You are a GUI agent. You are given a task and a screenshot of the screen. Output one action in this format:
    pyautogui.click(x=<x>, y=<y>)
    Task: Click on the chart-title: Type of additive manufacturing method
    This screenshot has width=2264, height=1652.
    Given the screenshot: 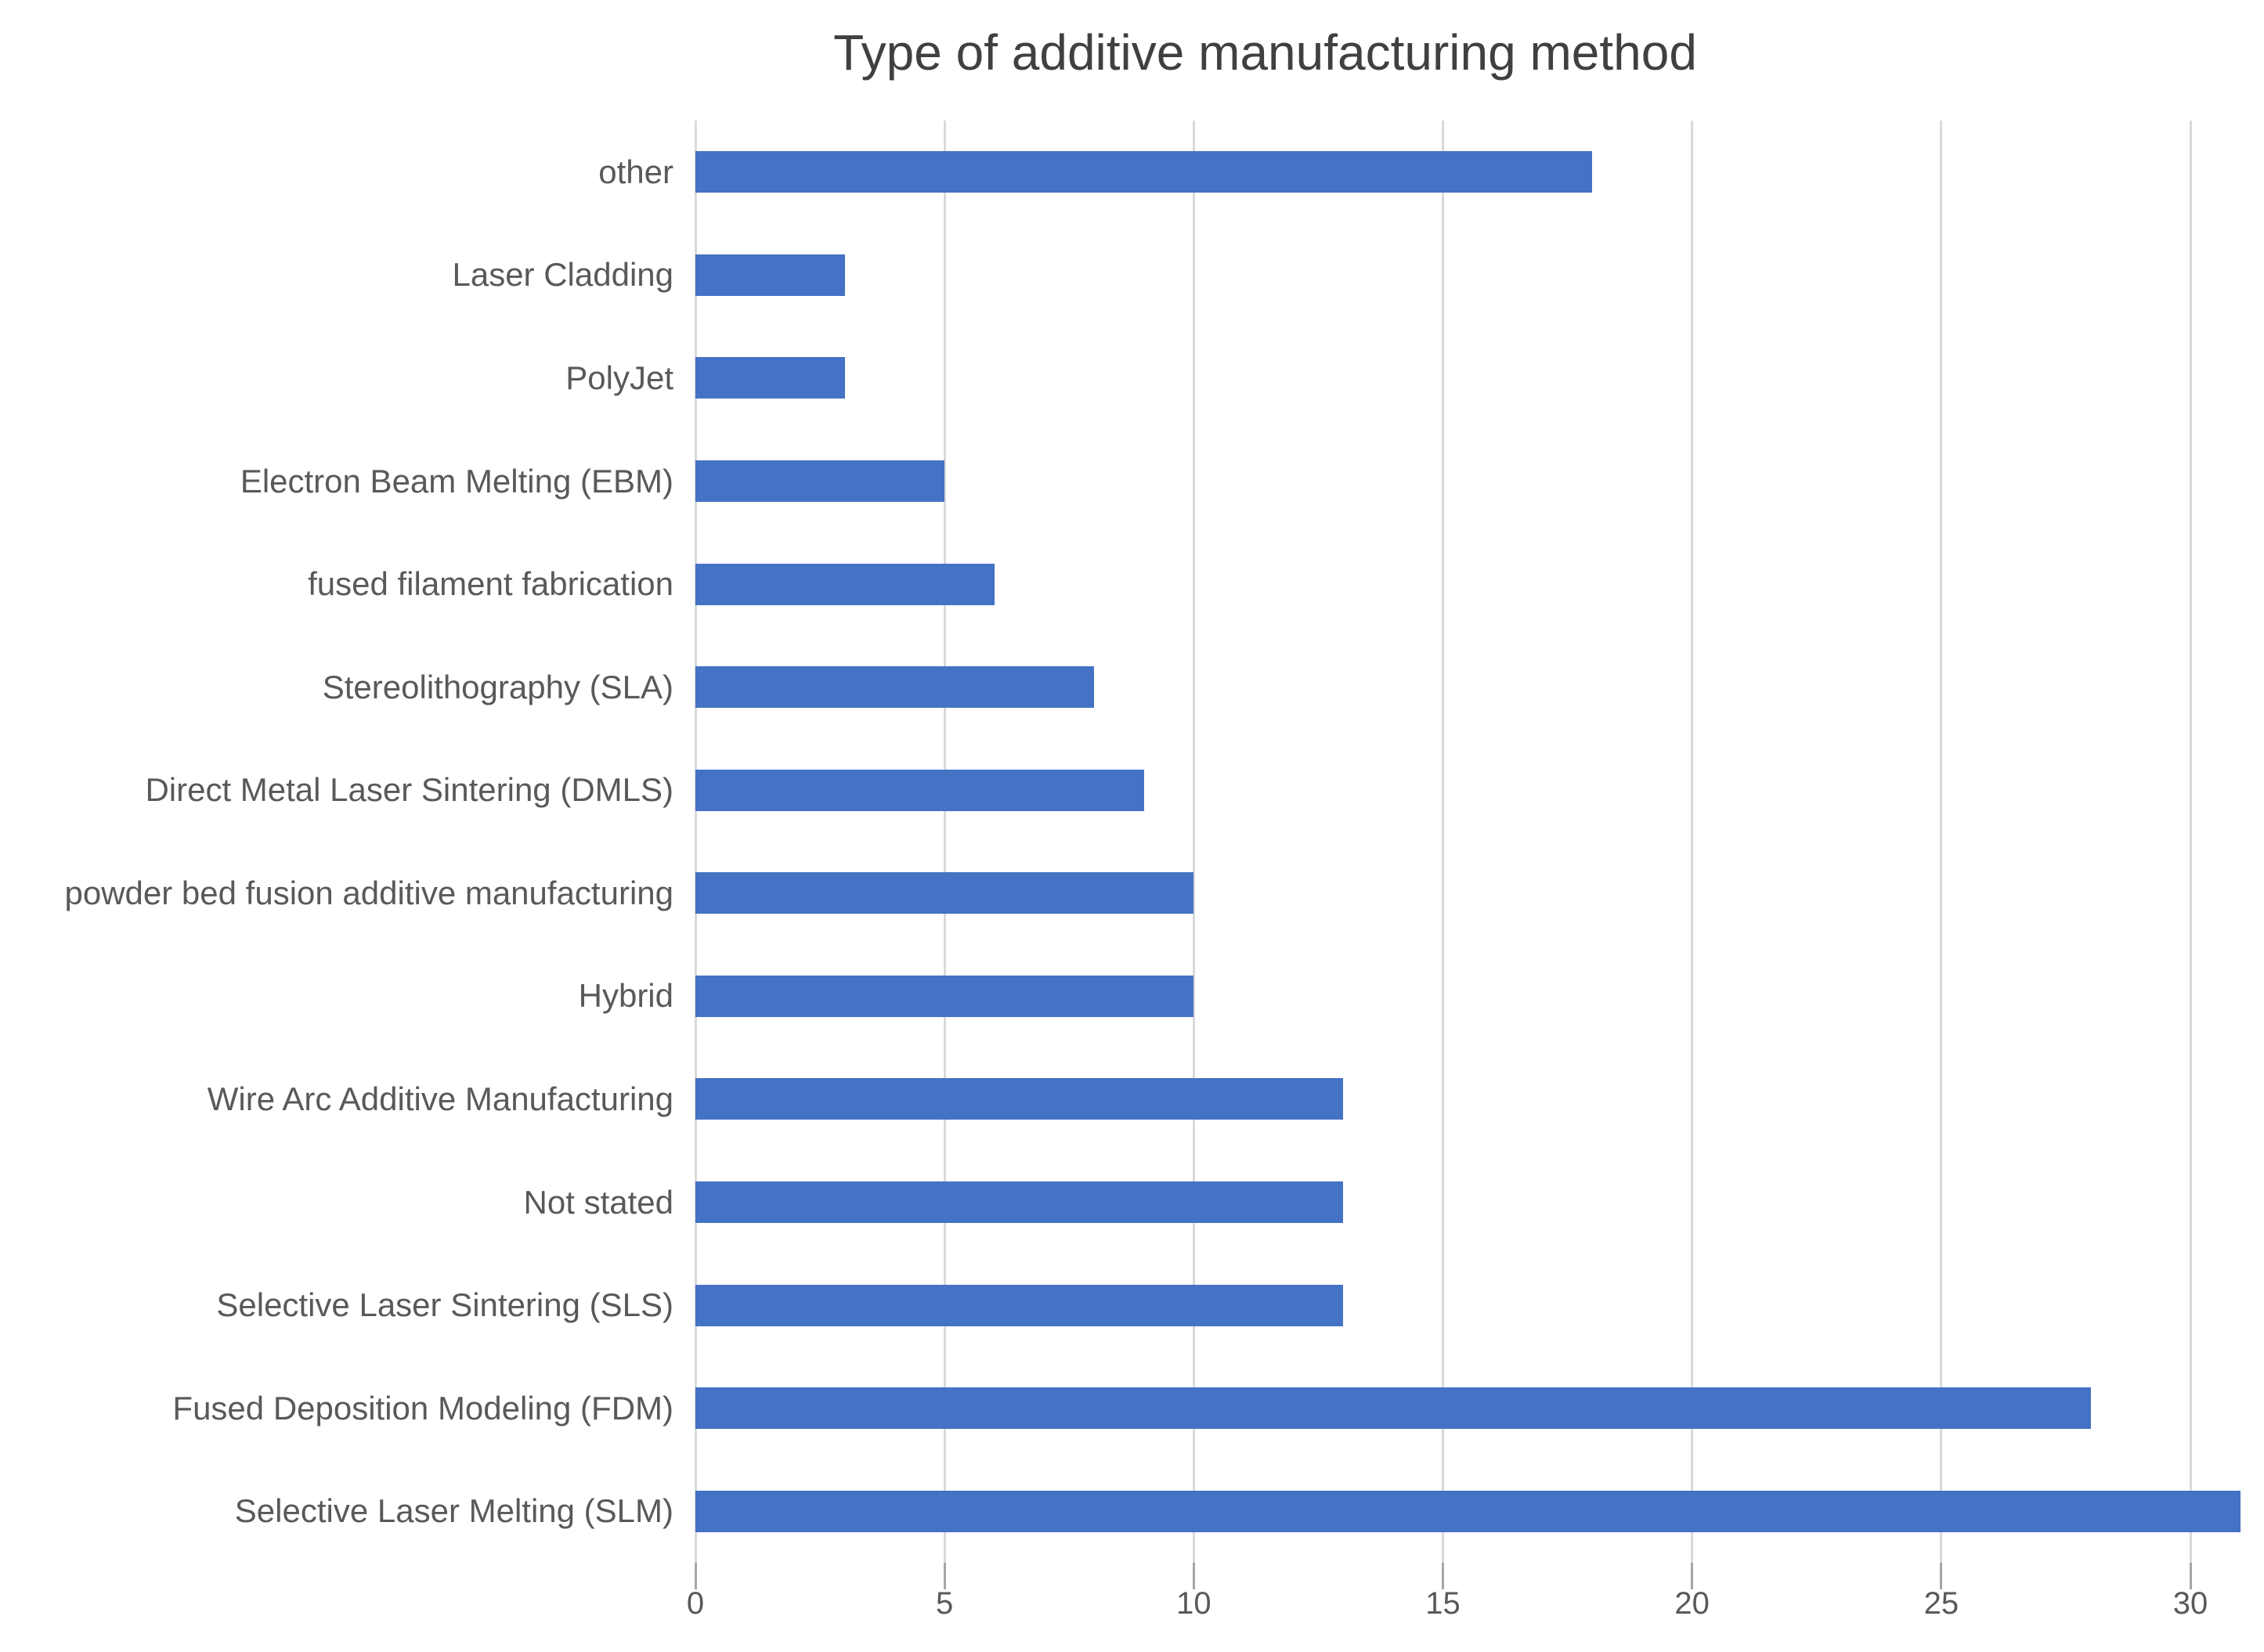 What is the action you would take?
    pyautogui.click(x=1265, y=52)
    